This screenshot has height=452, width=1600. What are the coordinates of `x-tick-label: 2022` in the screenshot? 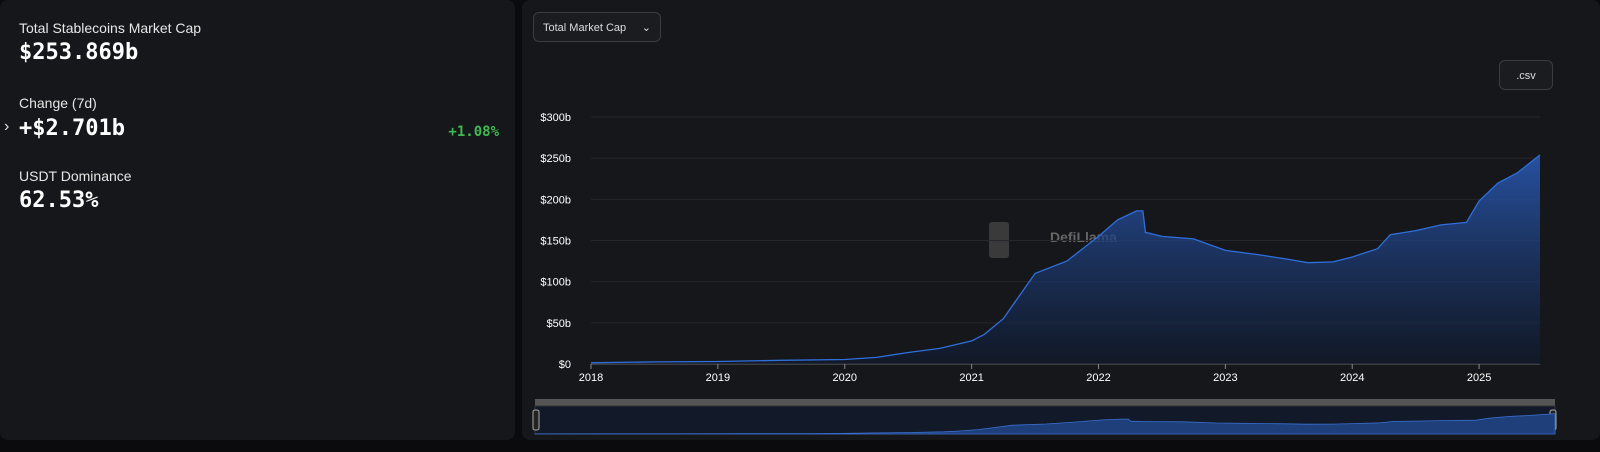 It's located at (1098, 378).